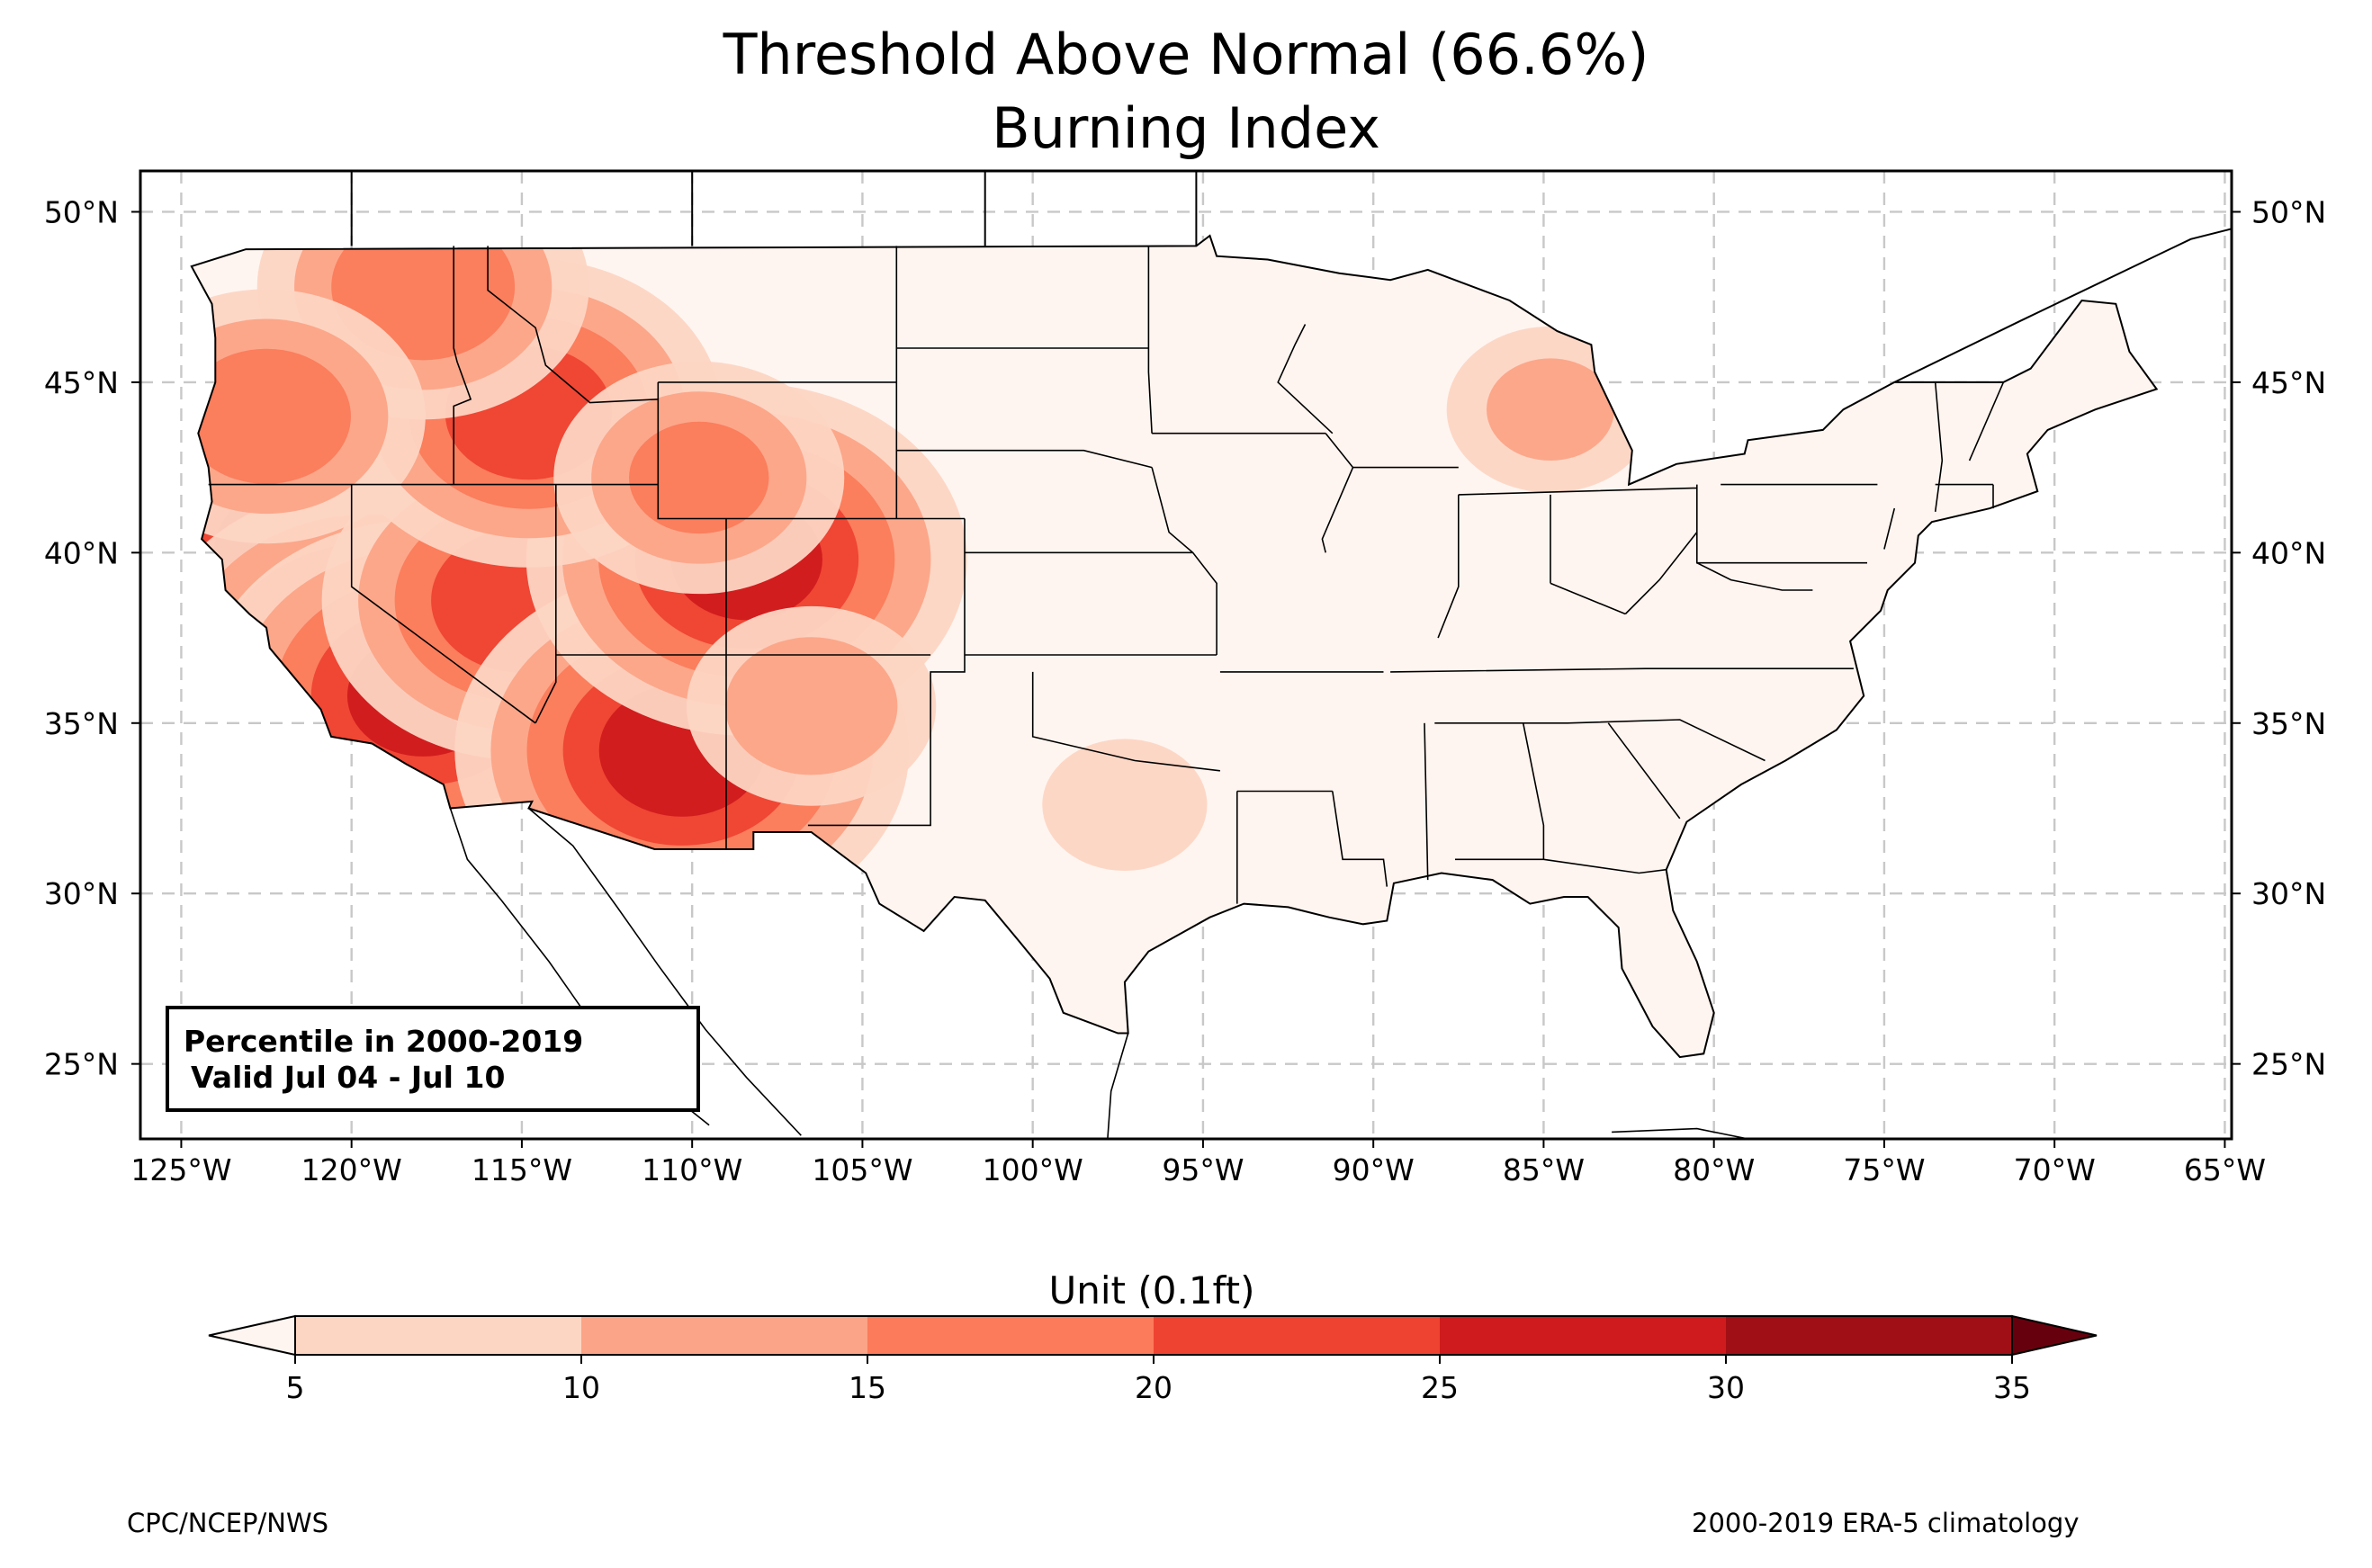  I want to click on colorbar-tick-label: 25, so click(1440, 1387).